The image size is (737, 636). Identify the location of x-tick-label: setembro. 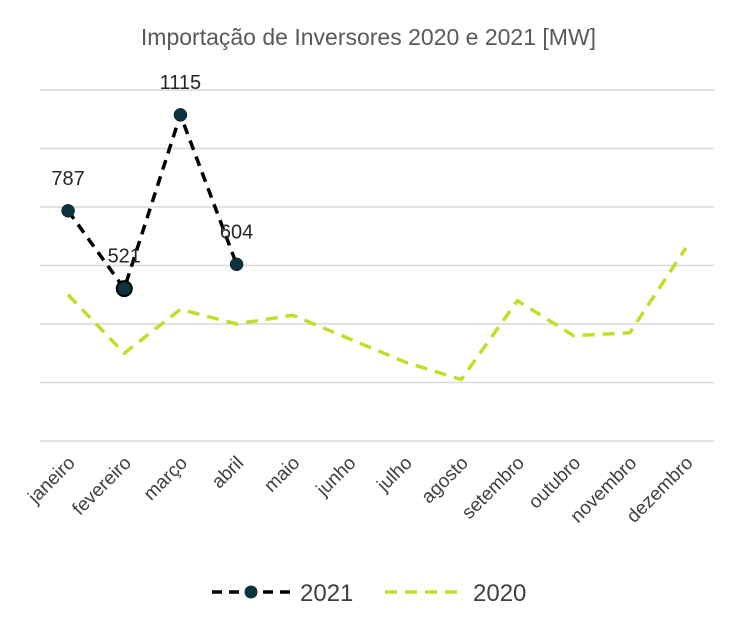
(493, 488).